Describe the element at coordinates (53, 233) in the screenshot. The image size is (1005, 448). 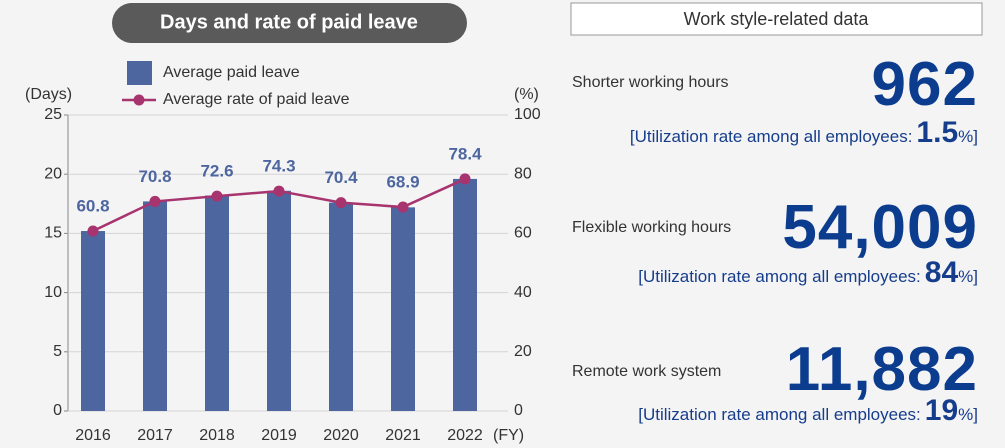
I see `y-tick-label: 15` at that location.